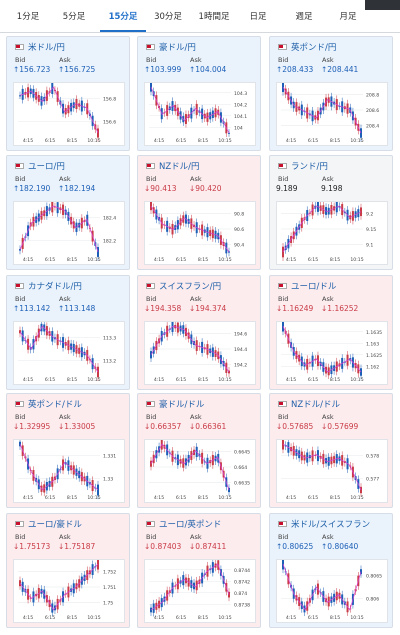 This screenshot has width=400, height=635. What do you see at coordinates (200, 353) in the screenshot?
I see `mini-chart: 194.6 194.4 194.2 4:15 6:15 8:15 10:15` at bounding box center [200, 353].